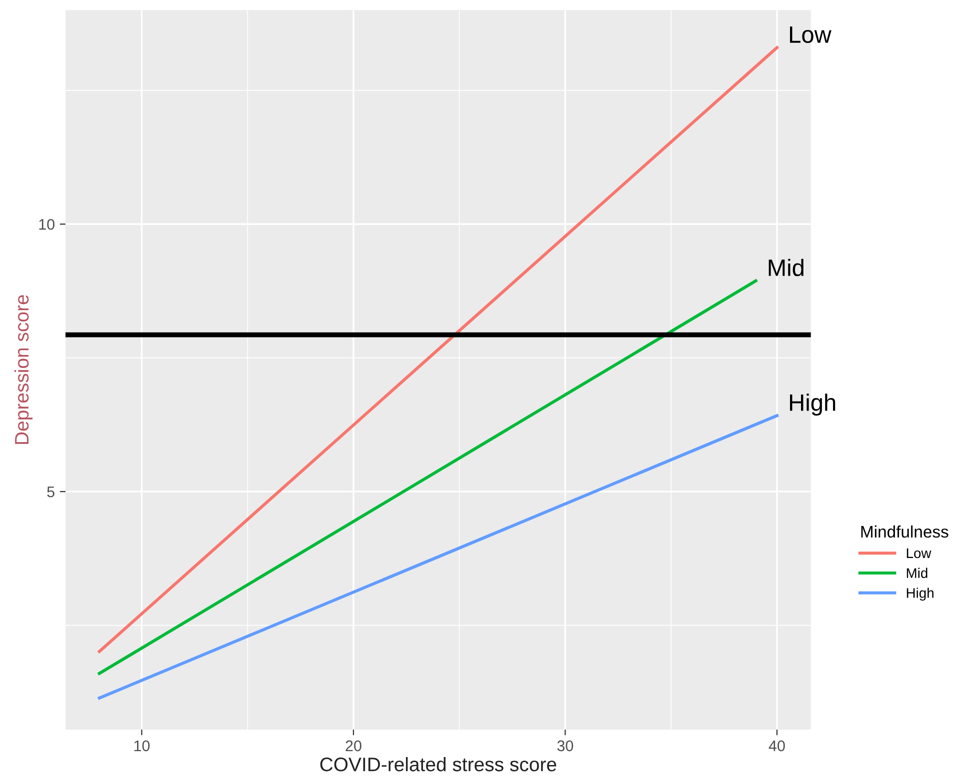  Describe the element at coordinates (920, 594) in the screenshot. I see `legend-label: High` at that location.